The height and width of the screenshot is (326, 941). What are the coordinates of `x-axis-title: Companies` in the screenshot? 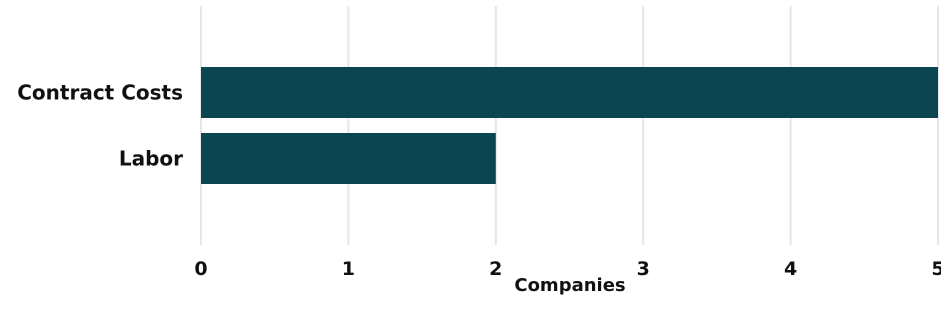 It's located at (569, 285).